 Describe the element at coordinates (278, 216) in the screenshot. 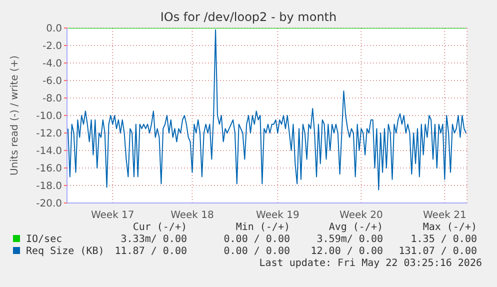

I see `x-tick-label: Week 19` at that location.